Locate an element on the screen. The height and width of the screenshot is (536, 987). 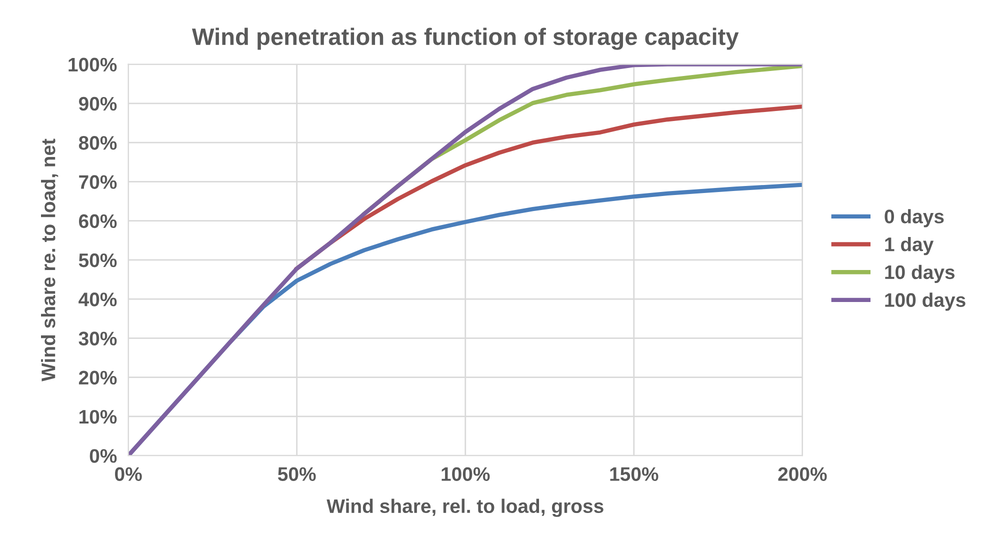
y-tick-label: 70% is located at coordinates (98, 182).